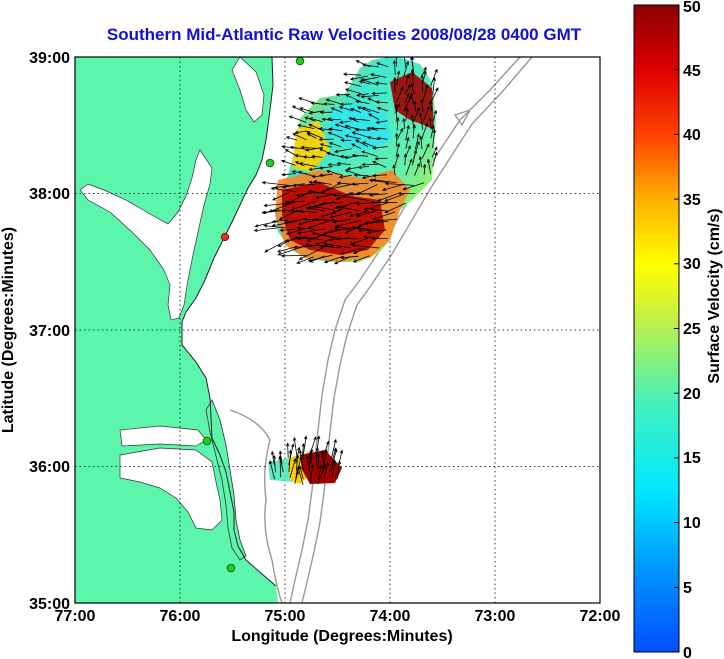  What do you see at coordinates (692, 8) in the screenshot?
I see `colorbar-tick-label: 50` at bounding box center [692, 8].